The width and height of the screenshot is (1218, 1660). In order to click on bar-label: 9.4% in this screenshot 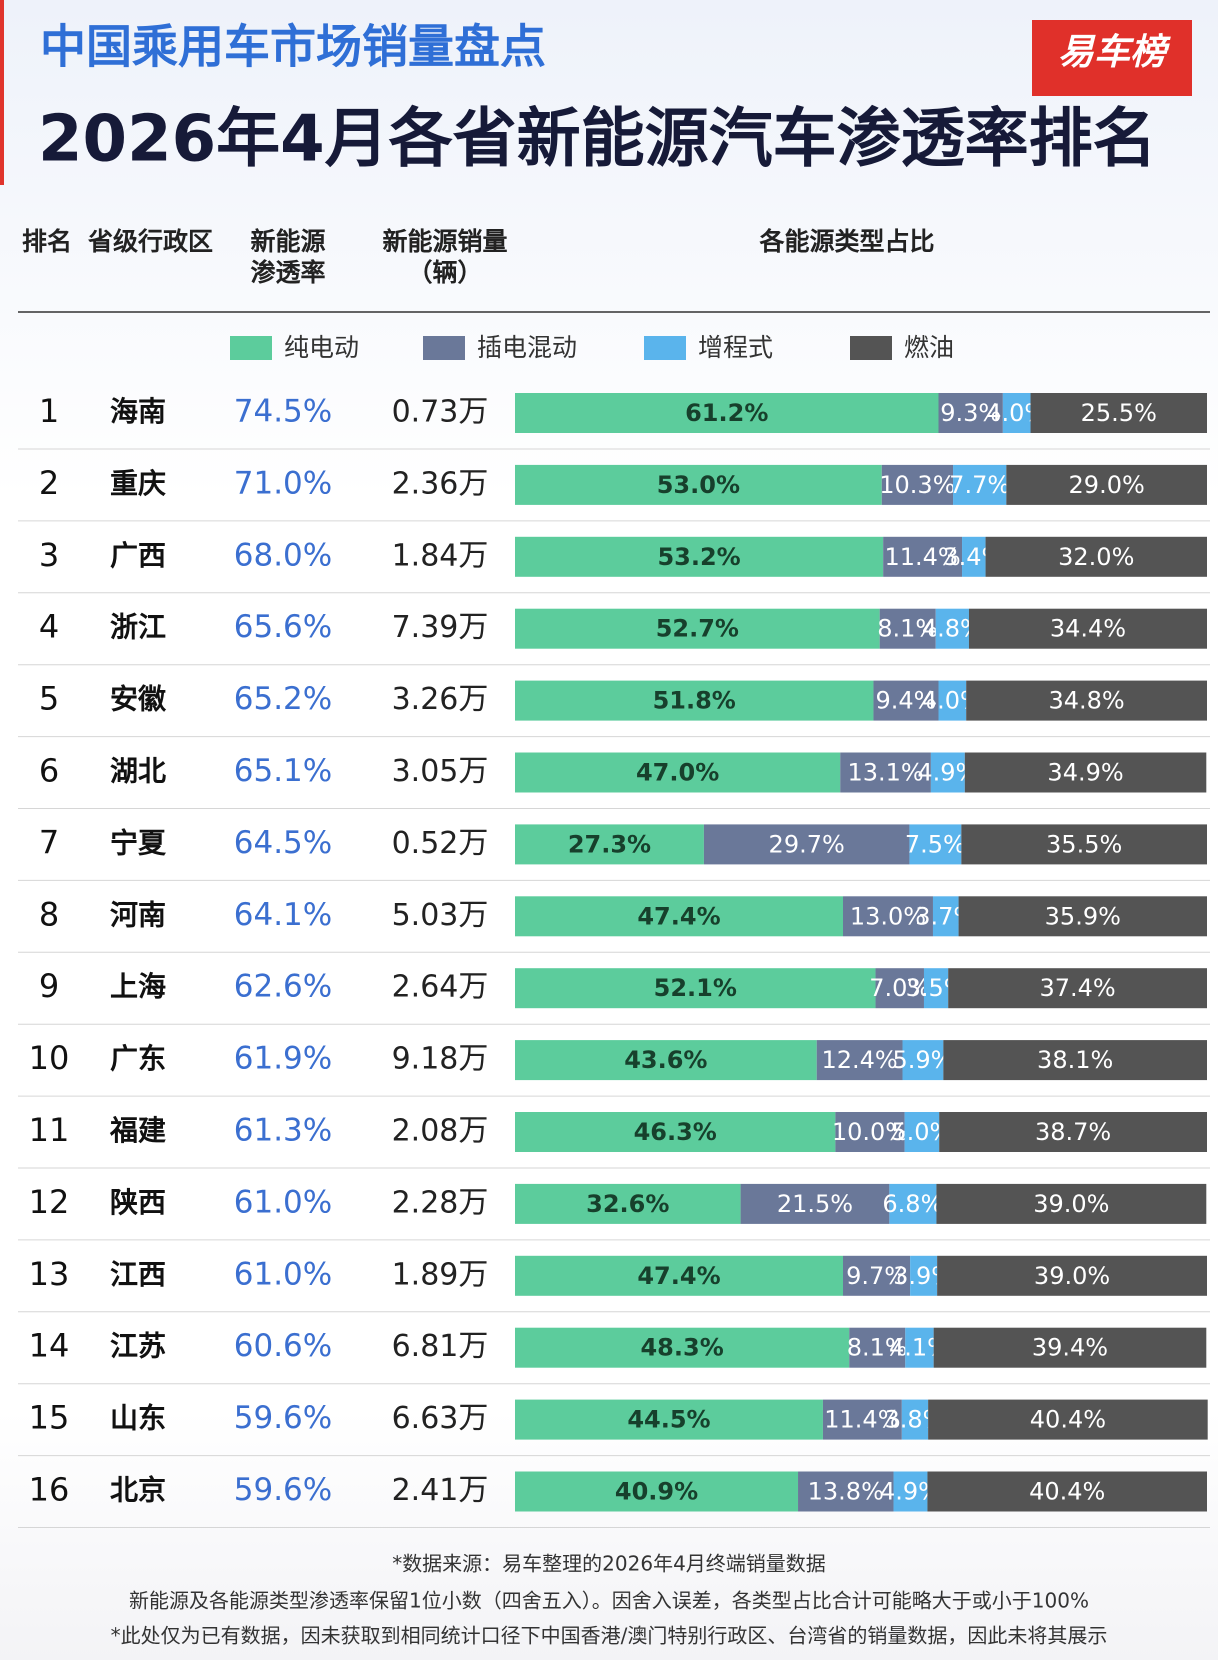, I will do `click(905, 701)`.